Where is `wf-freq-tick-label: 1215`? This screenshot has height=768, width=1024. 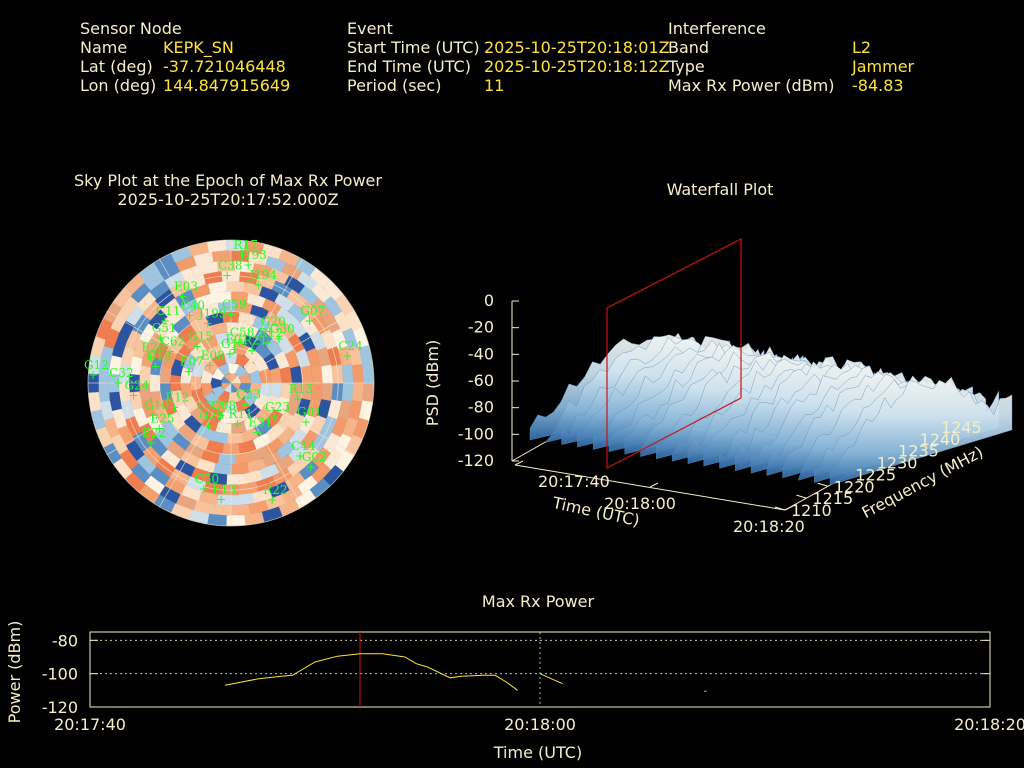
wf-freq-tick-label: 1215 is located at coordinates (832, 498).